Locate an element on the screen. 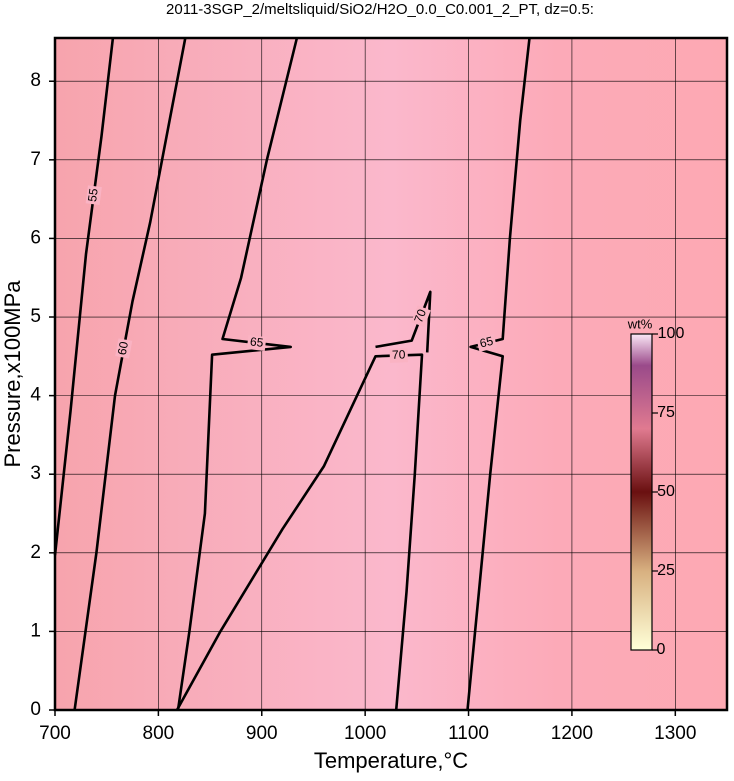 The image size is (734, 781). x-axis-label: Temperature,°C is located at coordinates (391, 760).